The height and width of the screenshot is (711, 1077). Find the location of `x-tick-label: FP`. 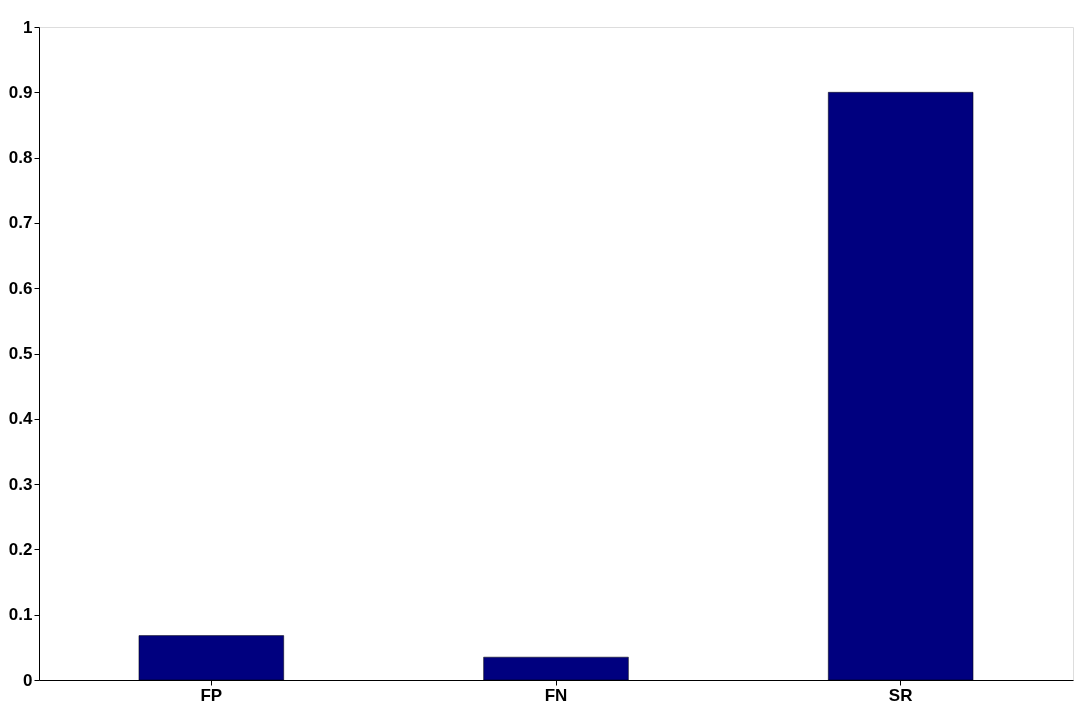

x-tick-label: FP is located at coordinates (211, 695).